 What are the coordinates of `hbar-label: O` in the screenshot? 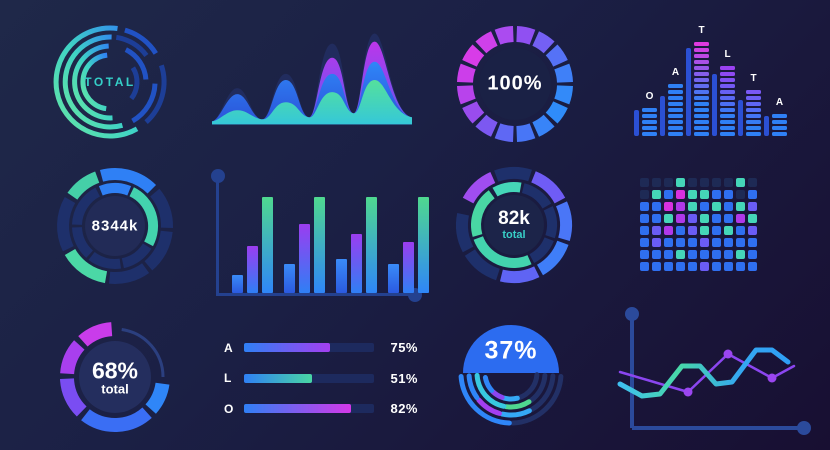 It's located at (229, 408).